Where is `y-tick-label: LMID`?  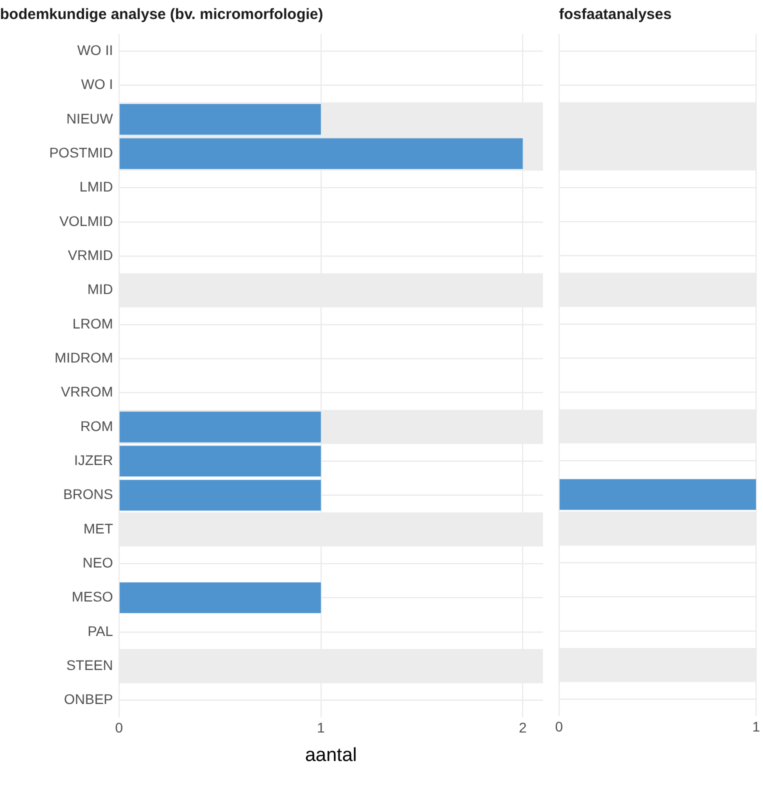 y-tick-label: LMID is located at coordinates (96, 186).